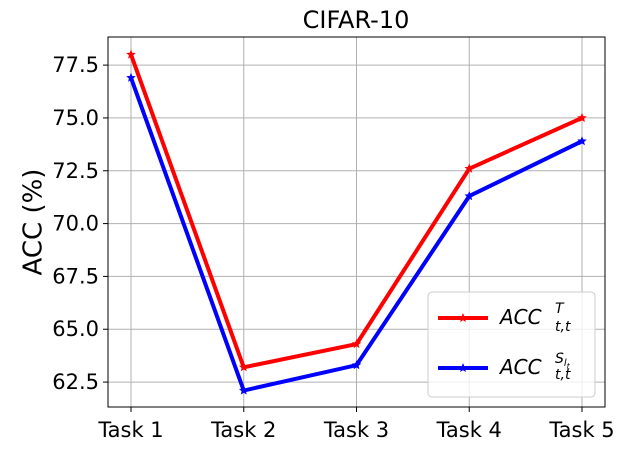 Image resolution: width=631 pixels, height=451 pixels. What do you see at coordinates (75, 65) in the screenshot?
I see `y-tick-label: 77.5` at bounding box center [75, 65].